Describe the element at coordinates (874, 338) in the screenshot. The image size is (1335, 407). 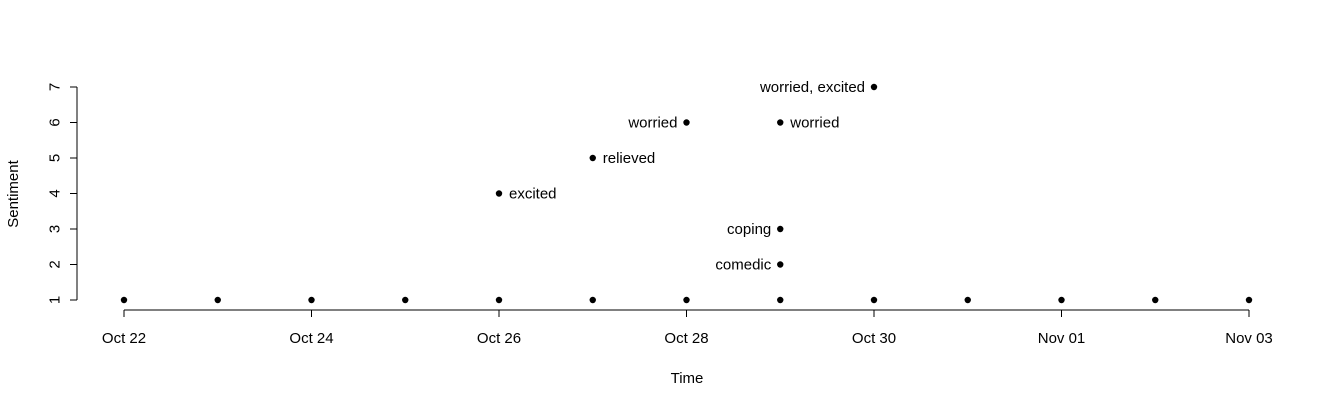
I see `x-tick-label: Oct 30` at that location.